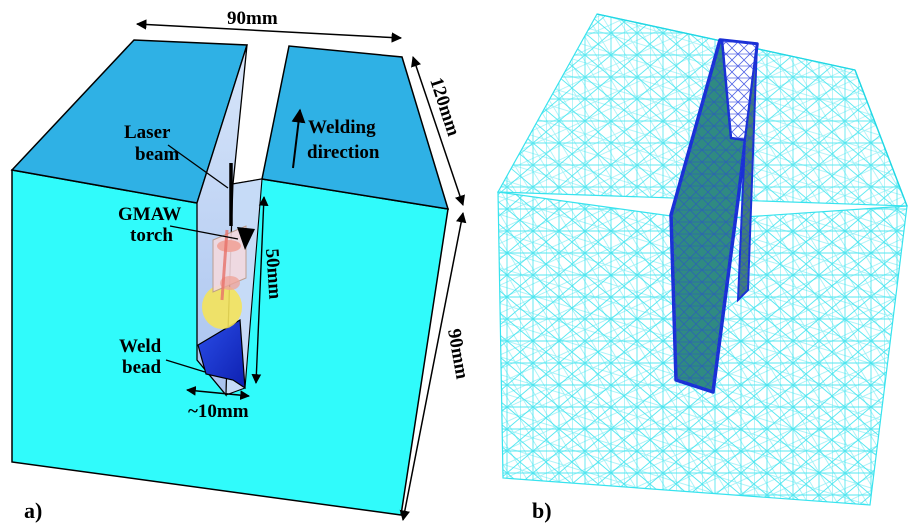 The width and height of the screenshot is (909, 530). What do you see at coordinates (269, 31) in the screenshot?
I see `dim-width-arrow` at bounding box center [269, 31].